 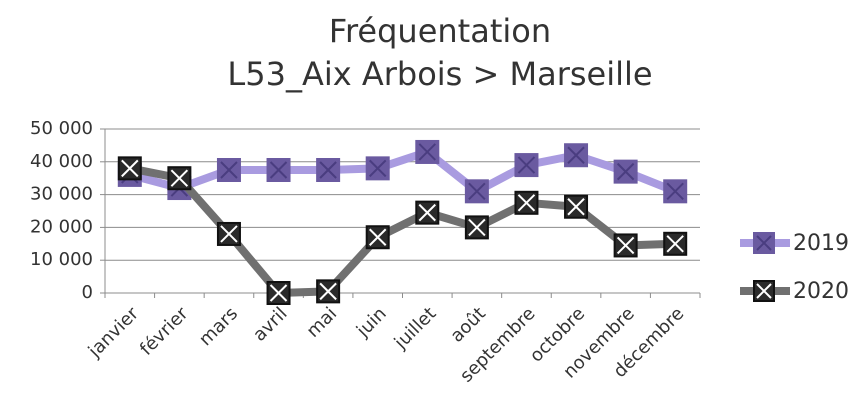 I want to click on legend-entry: 2019, so click(x=794, y=243).